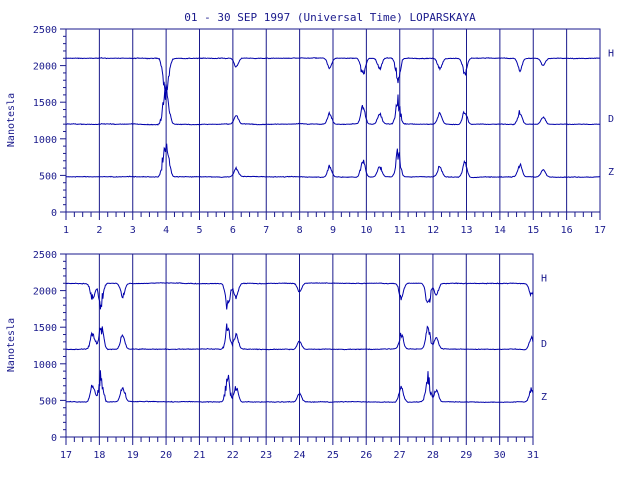  What do you see at coordinates (266, 230) in the screenshot?
I see `x-tick-label: 7` at bounding box center [266, 230].